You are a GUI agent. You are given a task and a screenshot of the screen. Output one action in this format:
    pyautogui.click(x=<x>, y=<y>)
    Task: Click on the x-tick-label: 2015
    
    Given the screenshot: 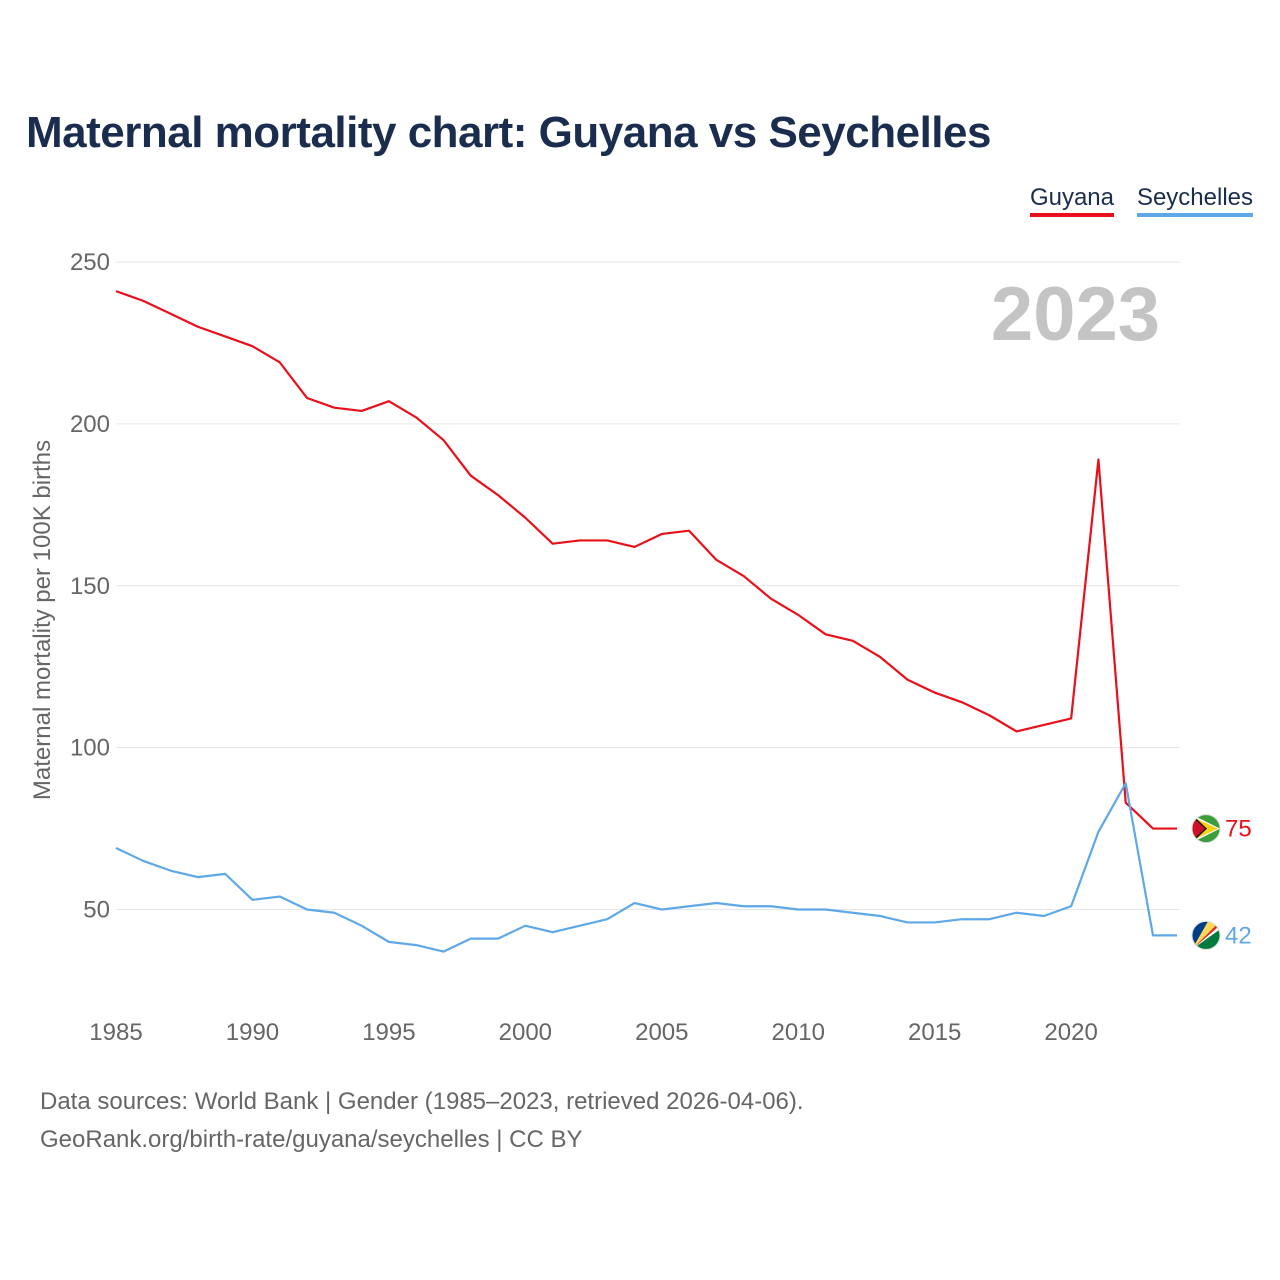 What is the action you would take?
    pyautogui.click(x=934, y=1032)
    